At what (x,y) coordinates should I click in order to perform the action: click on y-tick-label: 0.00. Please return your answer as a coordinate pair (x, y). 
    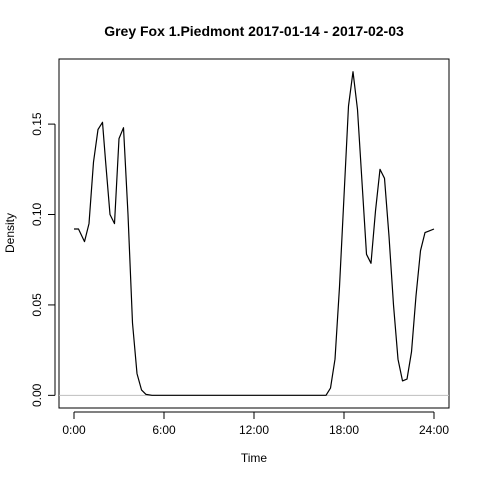
    Looking at the image, I should click on (37, 395).